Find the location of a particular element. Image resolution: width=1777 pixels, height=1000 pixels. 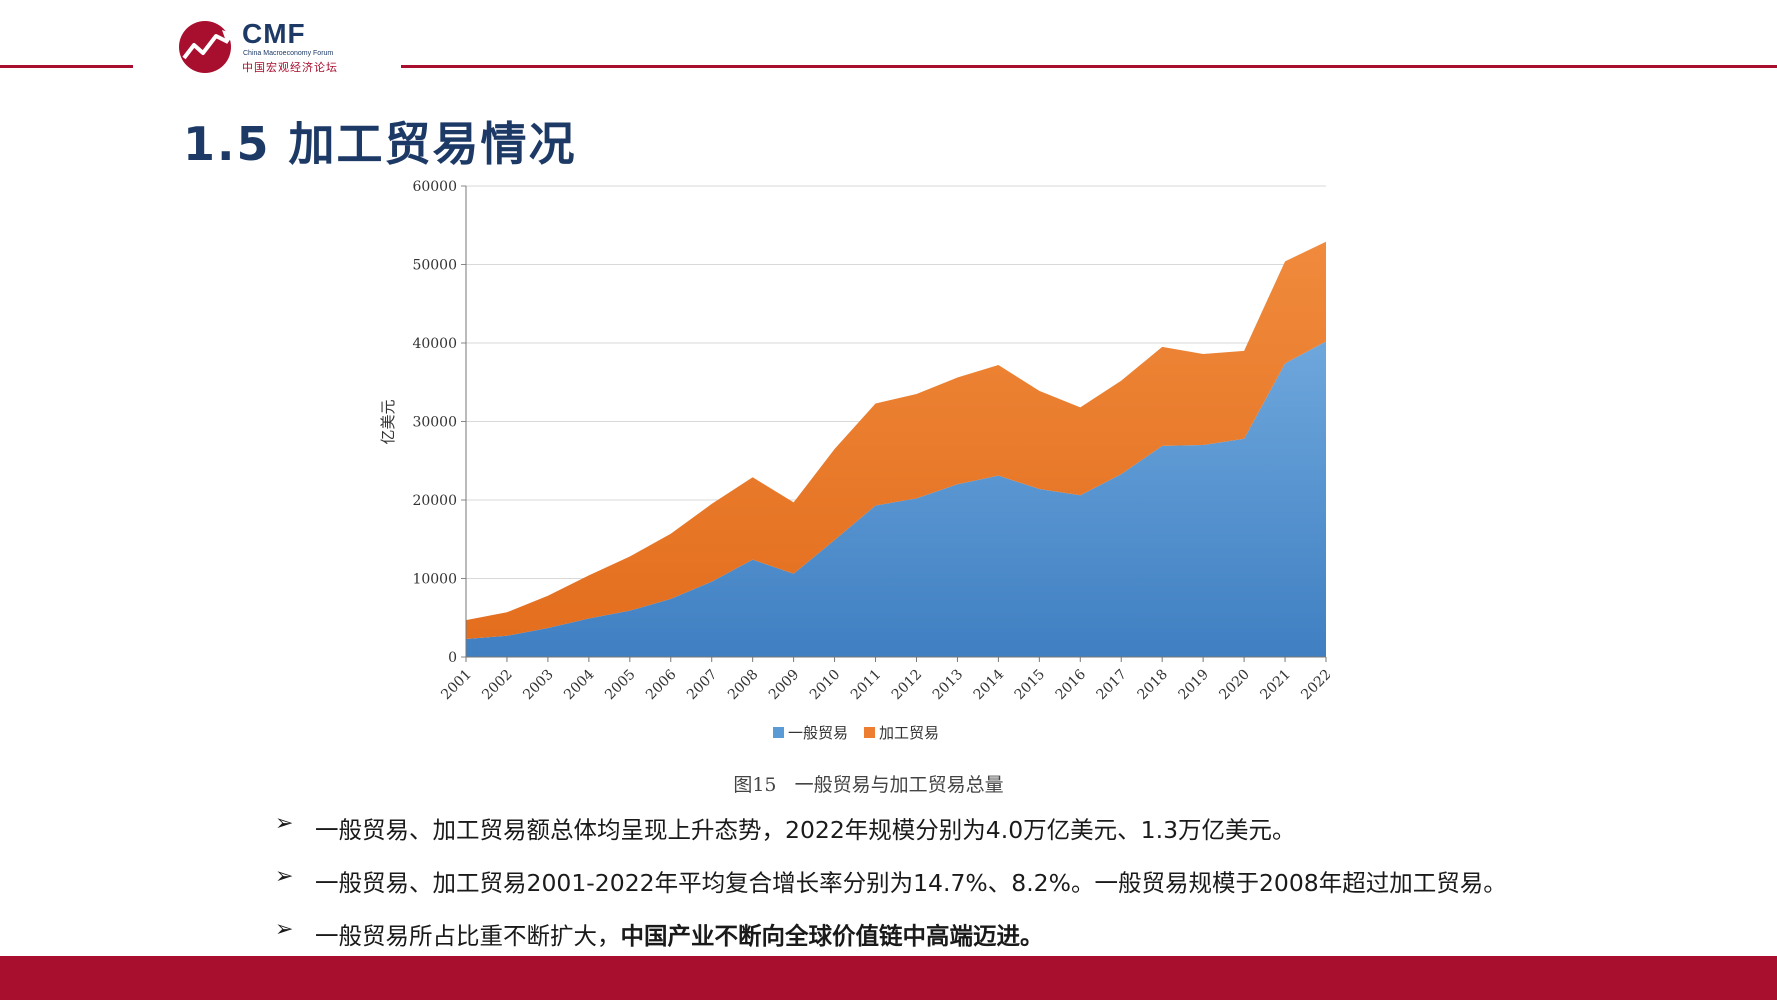

x-tick-label: 2015 is located at coordinates (1030, 685).